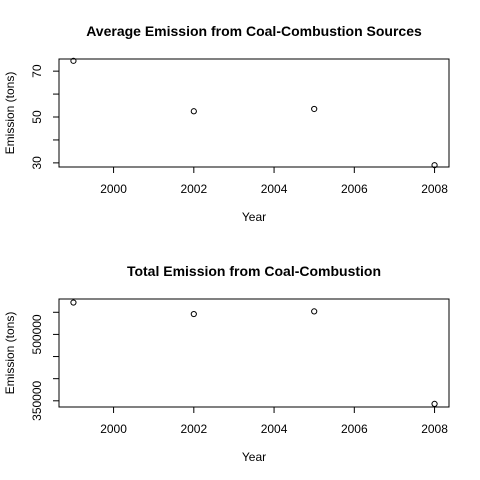 The height and width of the screenshot is (480, 480). What do you see at coordinates (254, 271) in the screenshot?
I see `chart-title: Total Emission from Coal-Combustion` at bounding box center [254, 271].